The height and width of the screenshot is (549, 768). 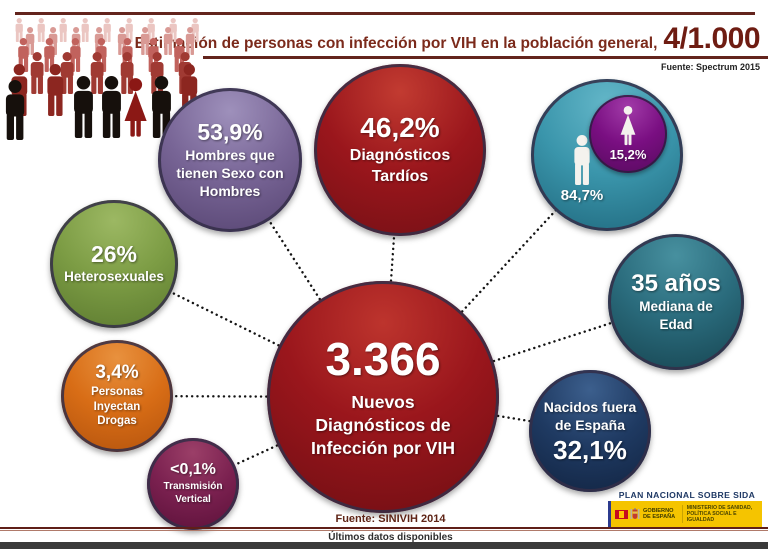 What do you see at coordinates (590, 450) in the screenshot?
I see `born-abroad-value: 32,1%` at bounding box center [590, 450].